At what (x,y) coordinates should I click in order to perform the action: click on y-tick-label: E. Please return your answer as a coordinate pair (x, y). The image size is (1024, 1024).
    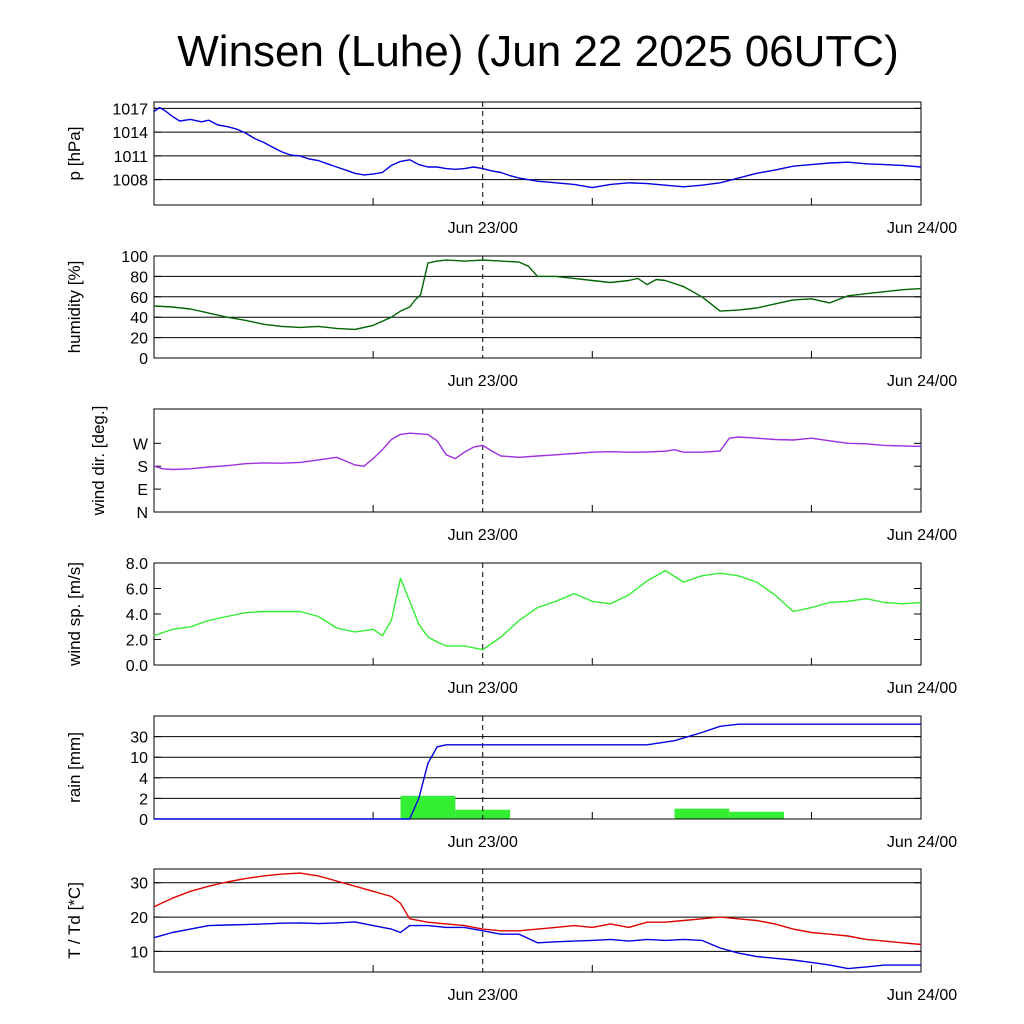
    Looking at the image, I should click on (142, 490).